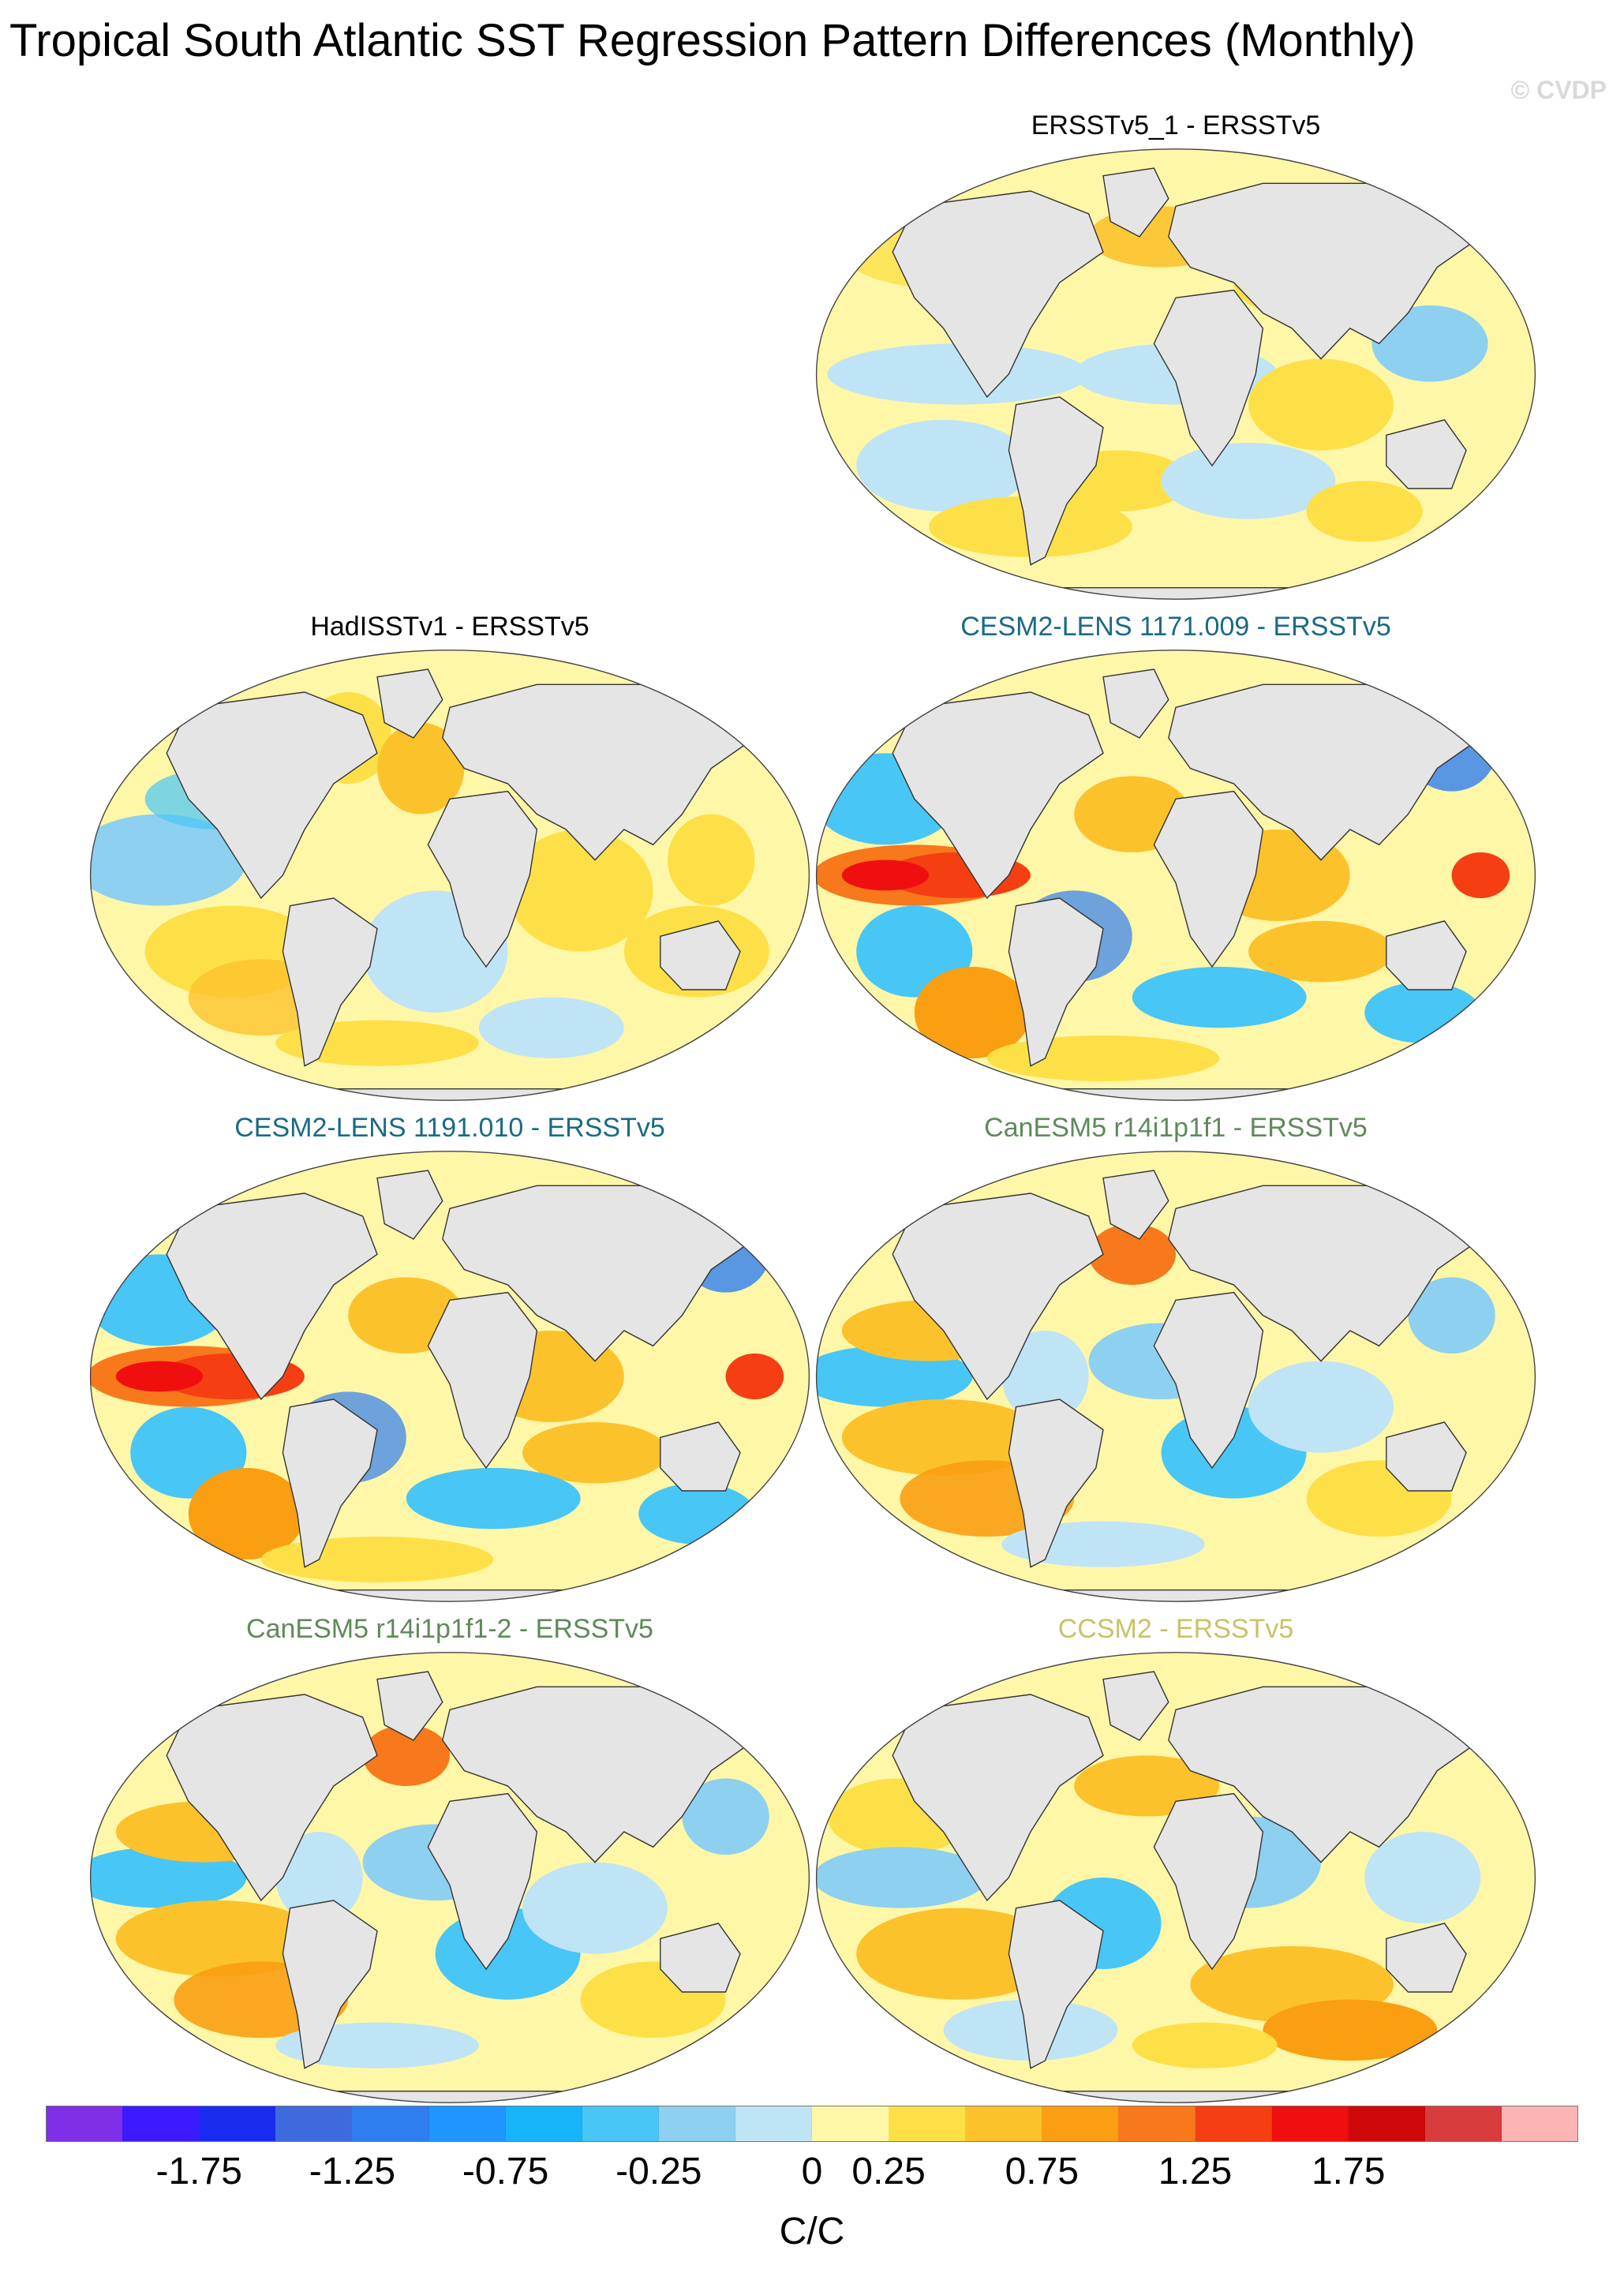  Describe the element at coordinates (198, 2171) in the screenshot. I see `colorbar-tick-label: -1.75` at that location.